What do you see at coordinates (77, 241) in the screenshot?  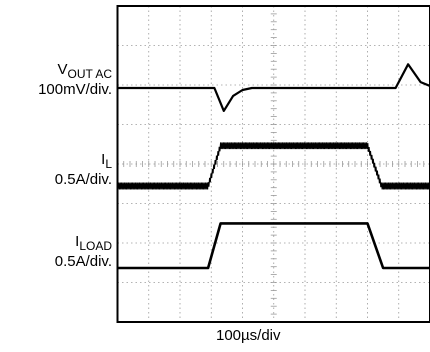 I see `iload-name-main: I` at bounding box center [77, 241].